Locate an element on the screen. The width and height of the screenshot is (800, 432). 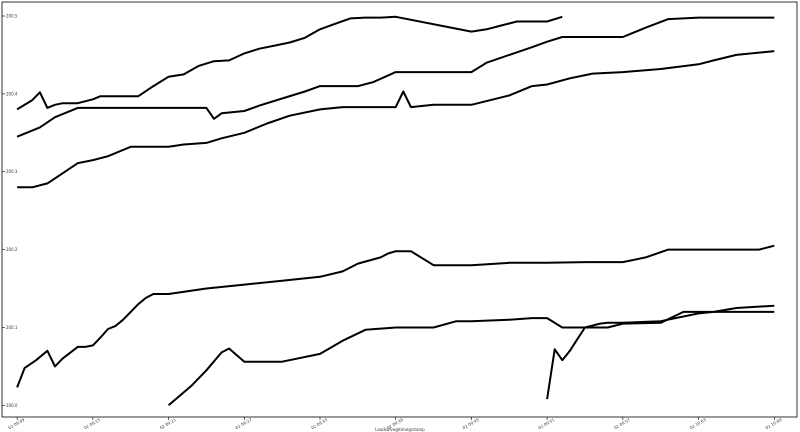
y-tick-label-5: 200.5 is located at coordinates (12, 16).